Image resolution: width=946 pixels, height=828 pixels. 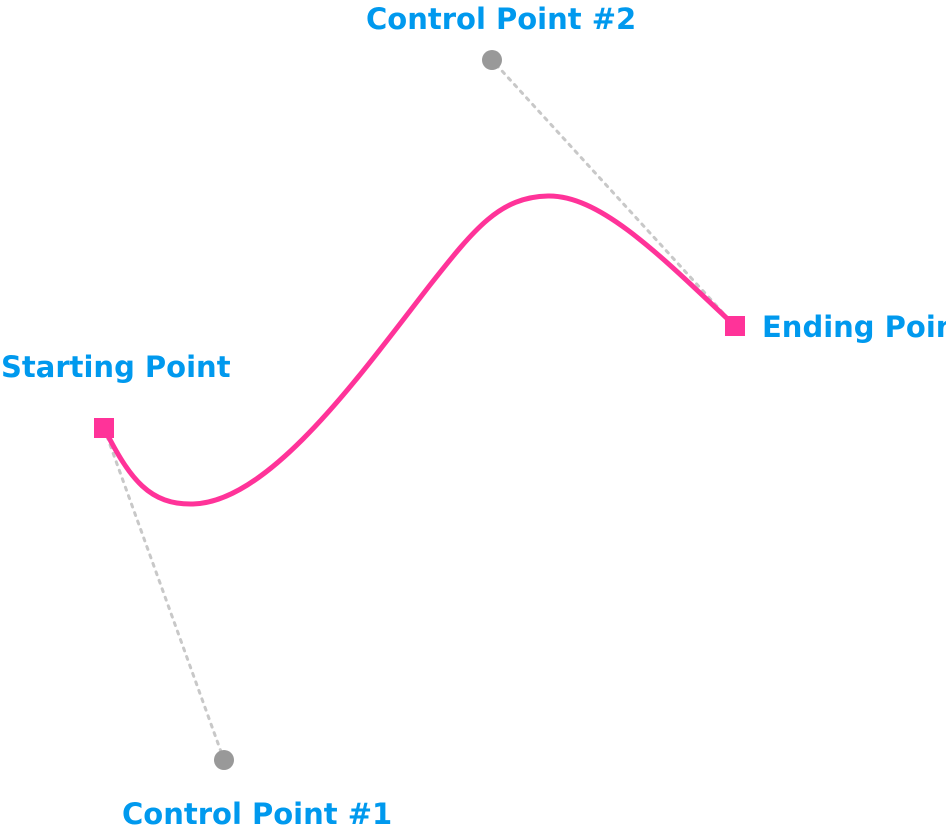 What do you see at coordinates (735, 326) in the screenshot?
I see `ending-point-marker` at bounding box center [735, 326].